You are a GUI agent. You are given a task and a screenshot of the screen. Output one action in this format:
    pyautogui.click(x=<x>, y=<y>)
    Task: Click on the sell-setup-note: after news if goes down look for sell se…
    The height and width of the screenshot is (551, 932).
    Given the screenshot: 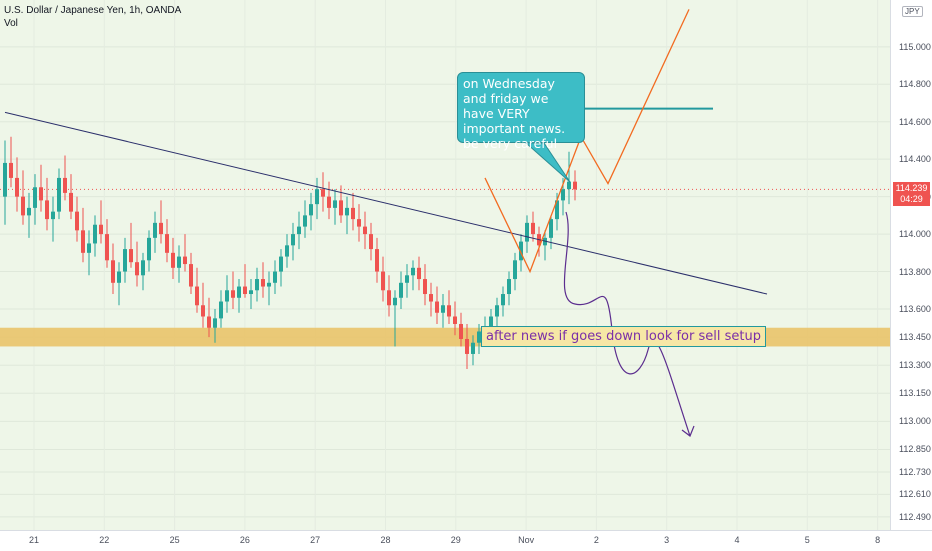 What is the action you would take?
    pyautogui.click(x=623, y=336)
    